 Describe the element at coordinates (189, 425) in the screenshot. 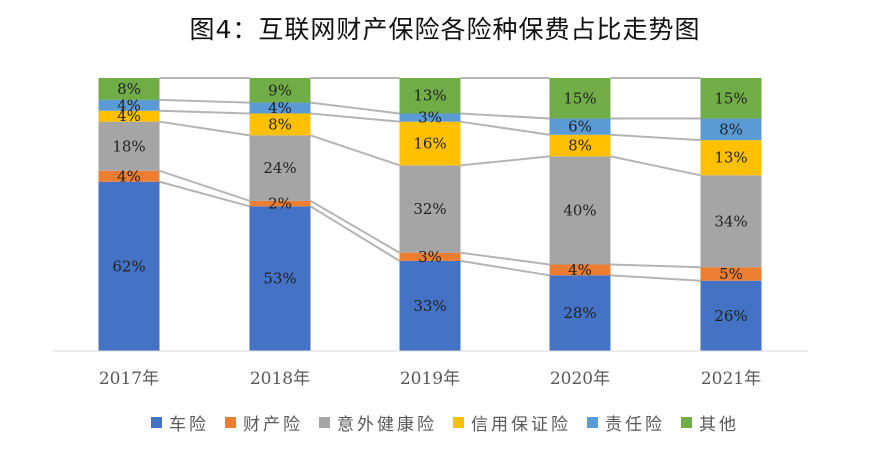

I see `legend-label: 车险` at that location.